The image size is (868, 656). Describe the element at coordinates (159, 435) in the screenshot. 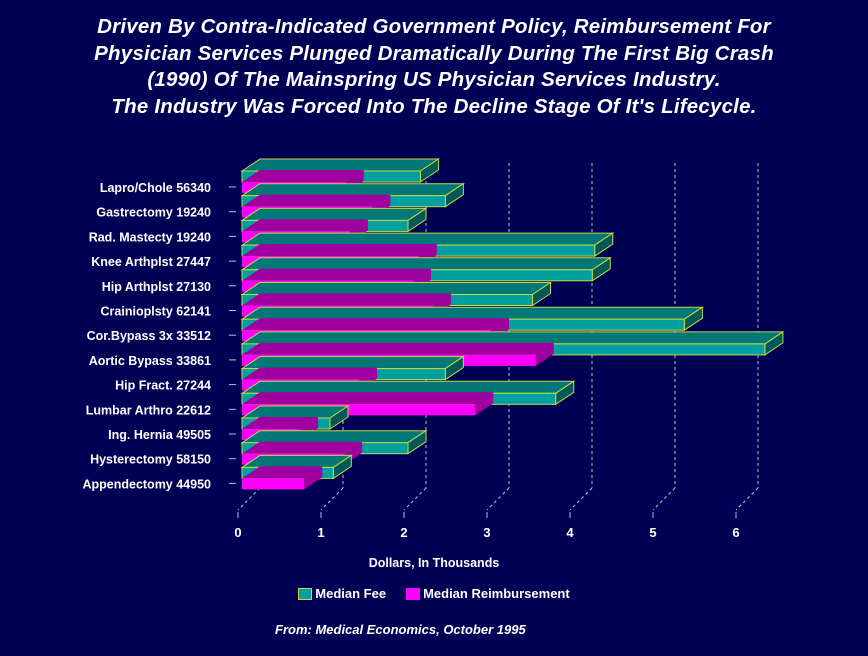

I see `category-label: Ing. Hernia 49505` at that location.